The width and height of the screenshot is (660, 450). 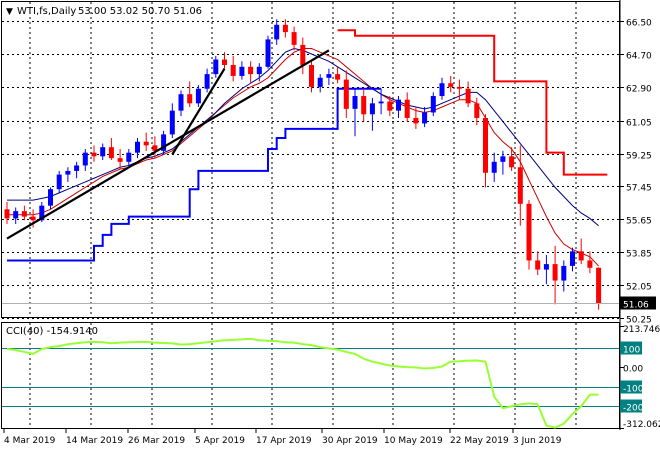 What do you see at coordinates (46, 11) in the screenshot?
I see `symbol-label: WTI,fs,Daily` at bounding box center [46, 11].